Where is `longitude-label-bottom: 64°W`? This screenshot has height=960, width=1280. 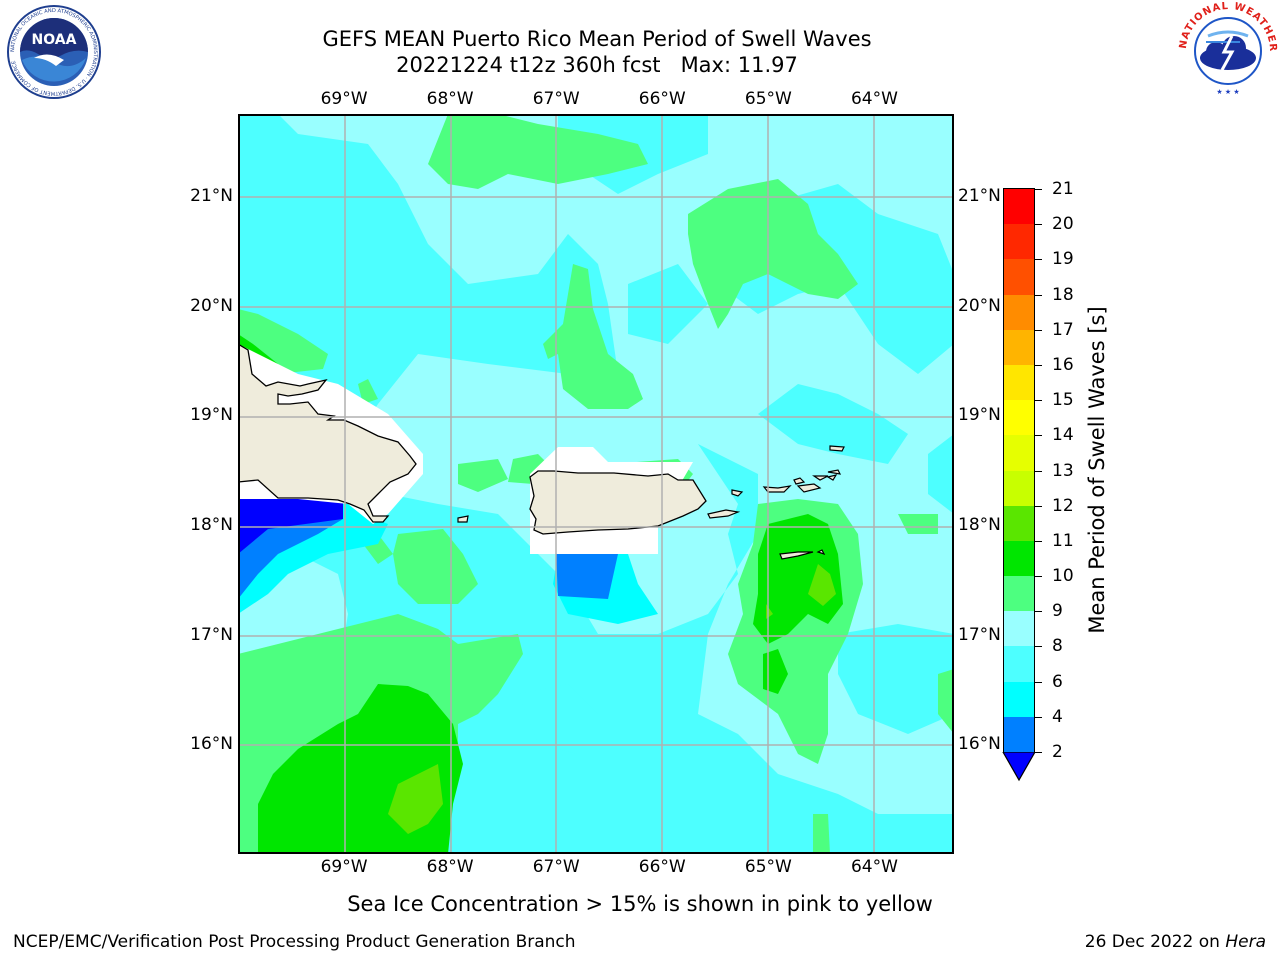 longitude-label-bottom: 64°W is located at coordinates (874, 867).